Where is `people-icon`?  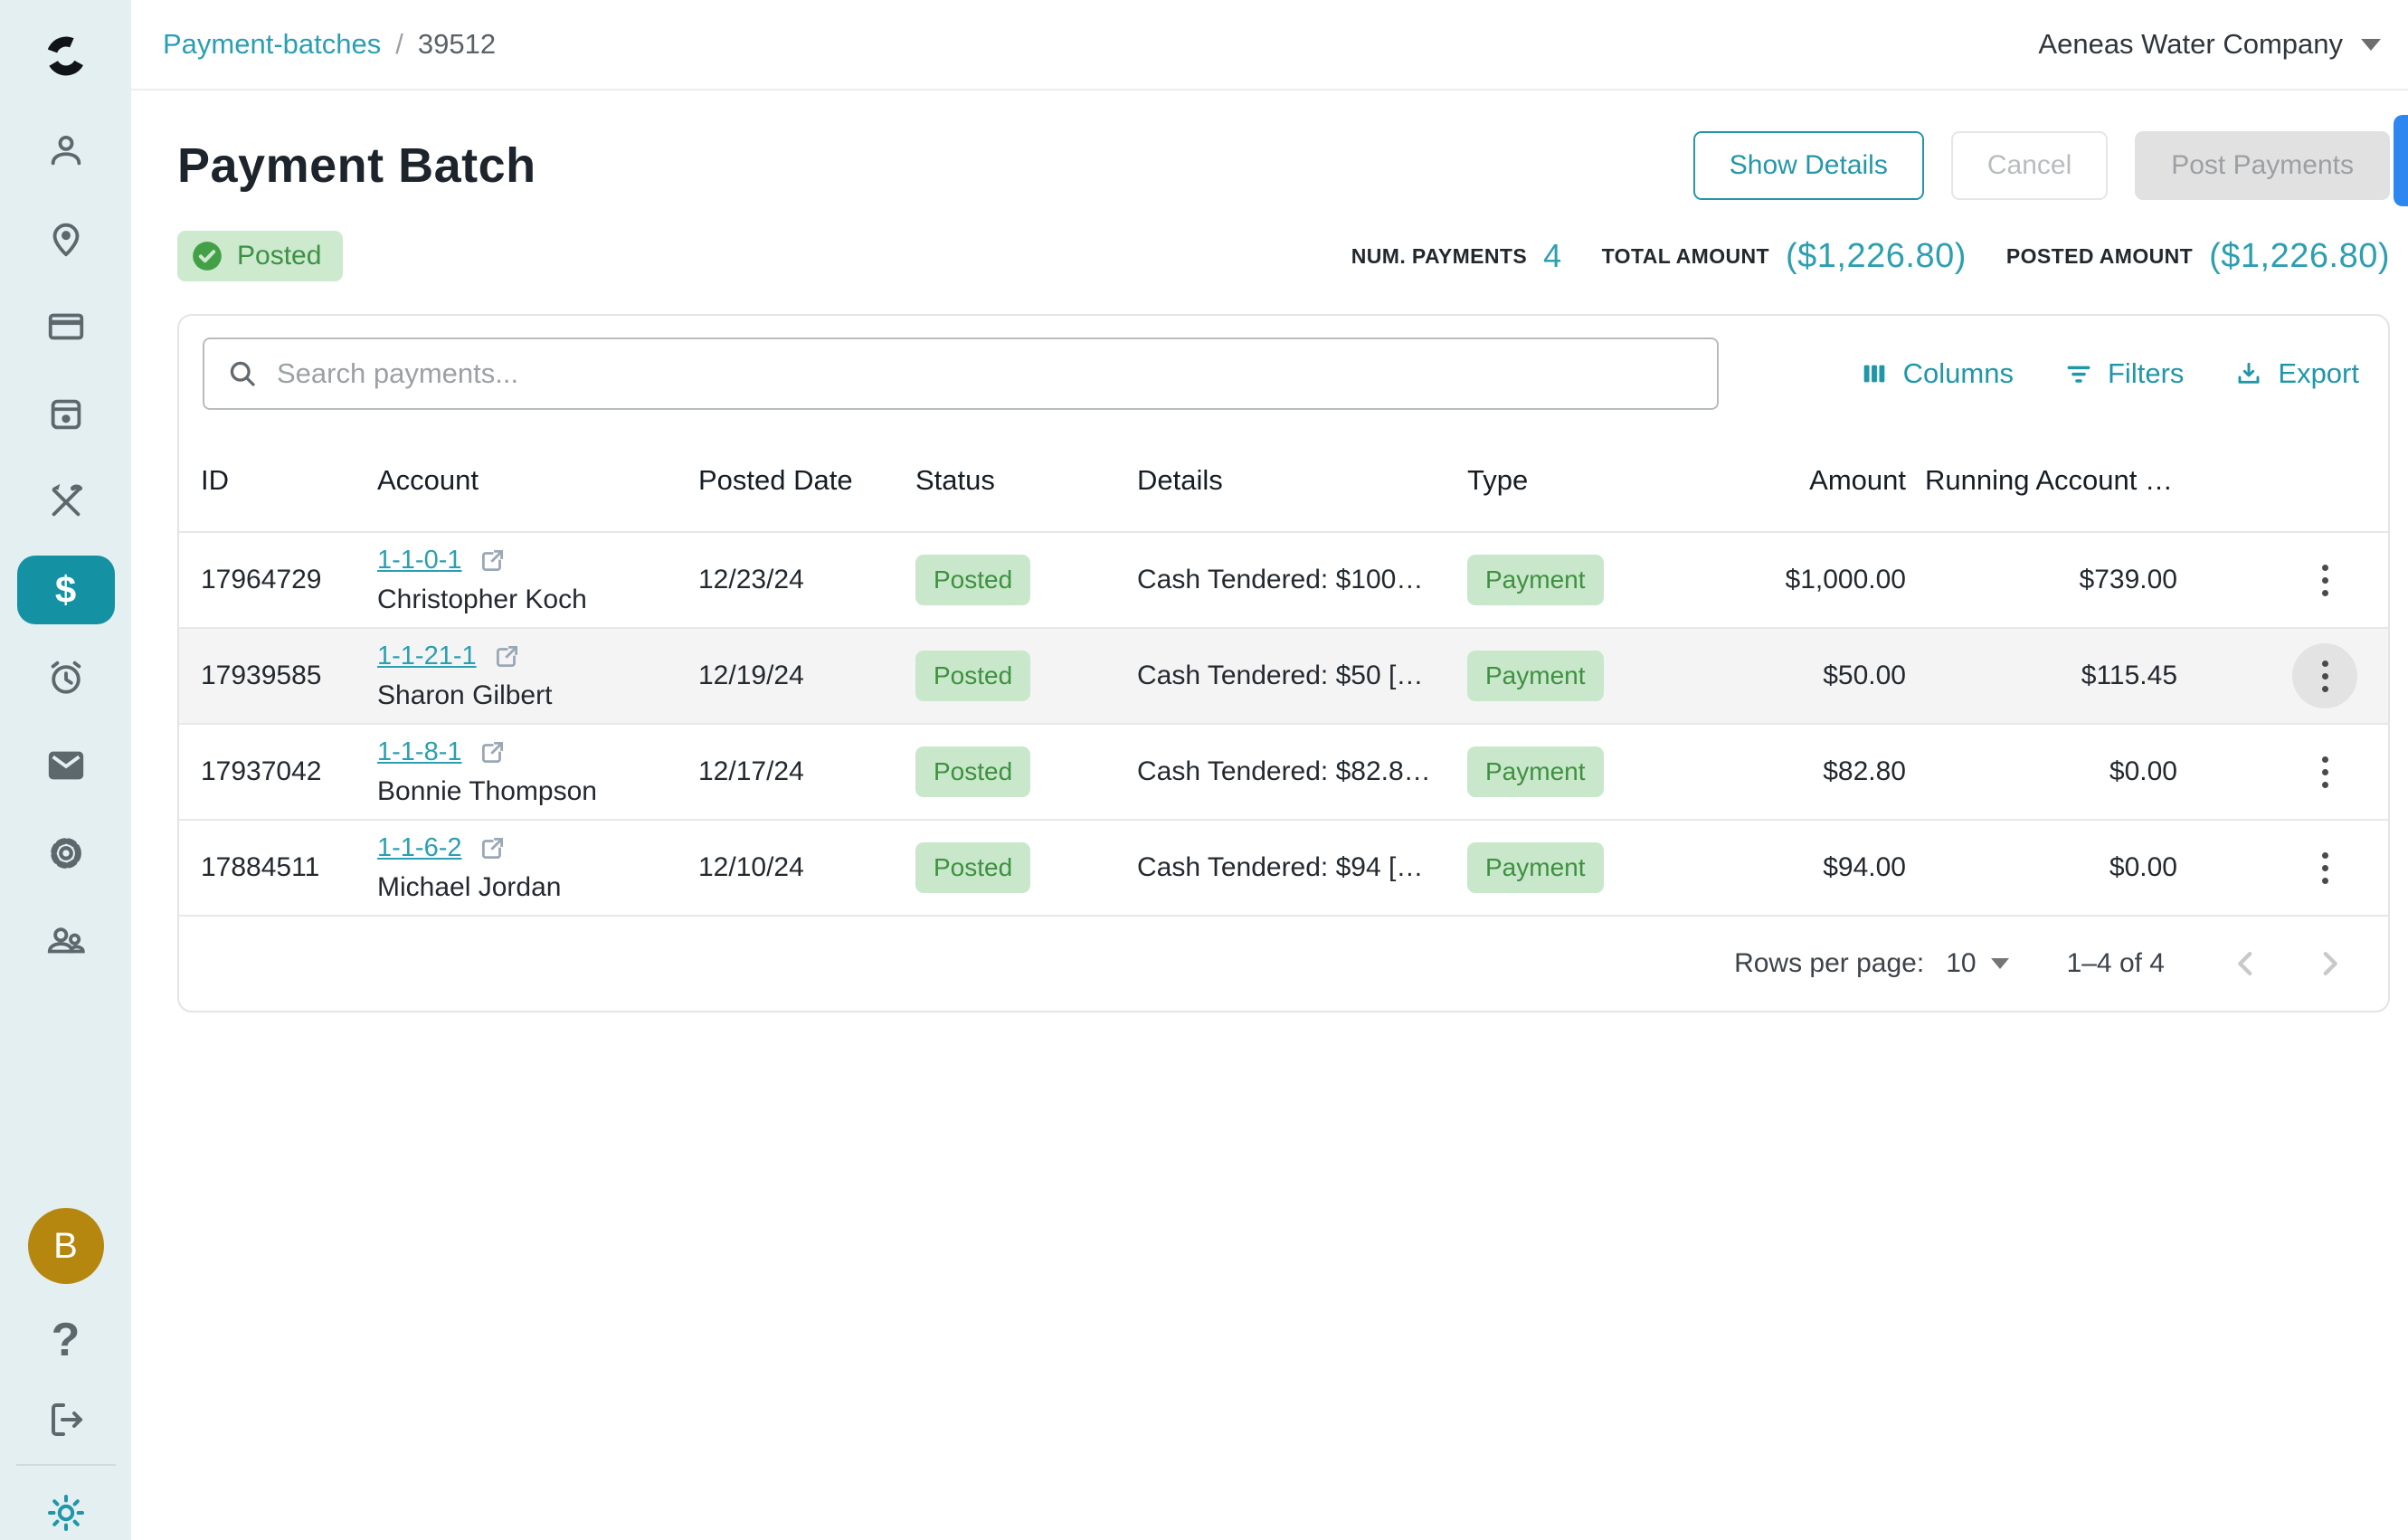 people-icon is located at coordinates (66, 941).